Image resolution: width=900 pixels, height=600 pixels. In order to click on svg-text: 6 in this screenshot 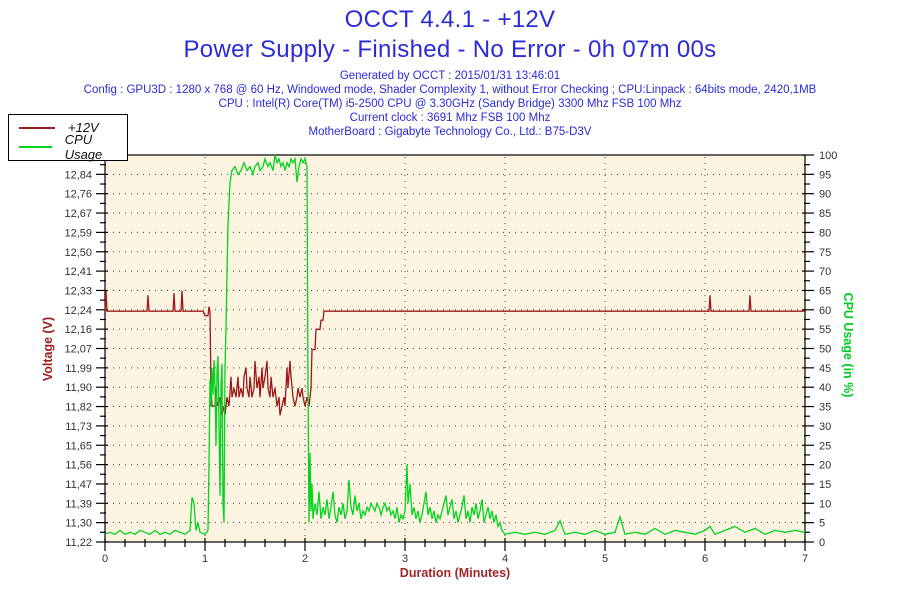, I will do `click(705, 559)`.